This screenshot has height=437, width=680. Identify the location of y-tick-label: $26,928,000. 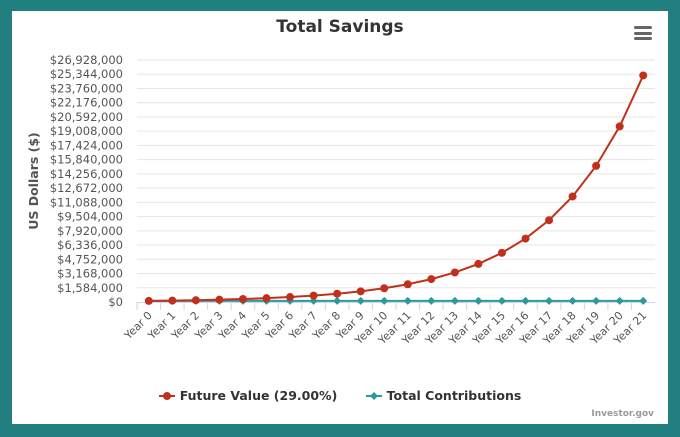
(86, 60).